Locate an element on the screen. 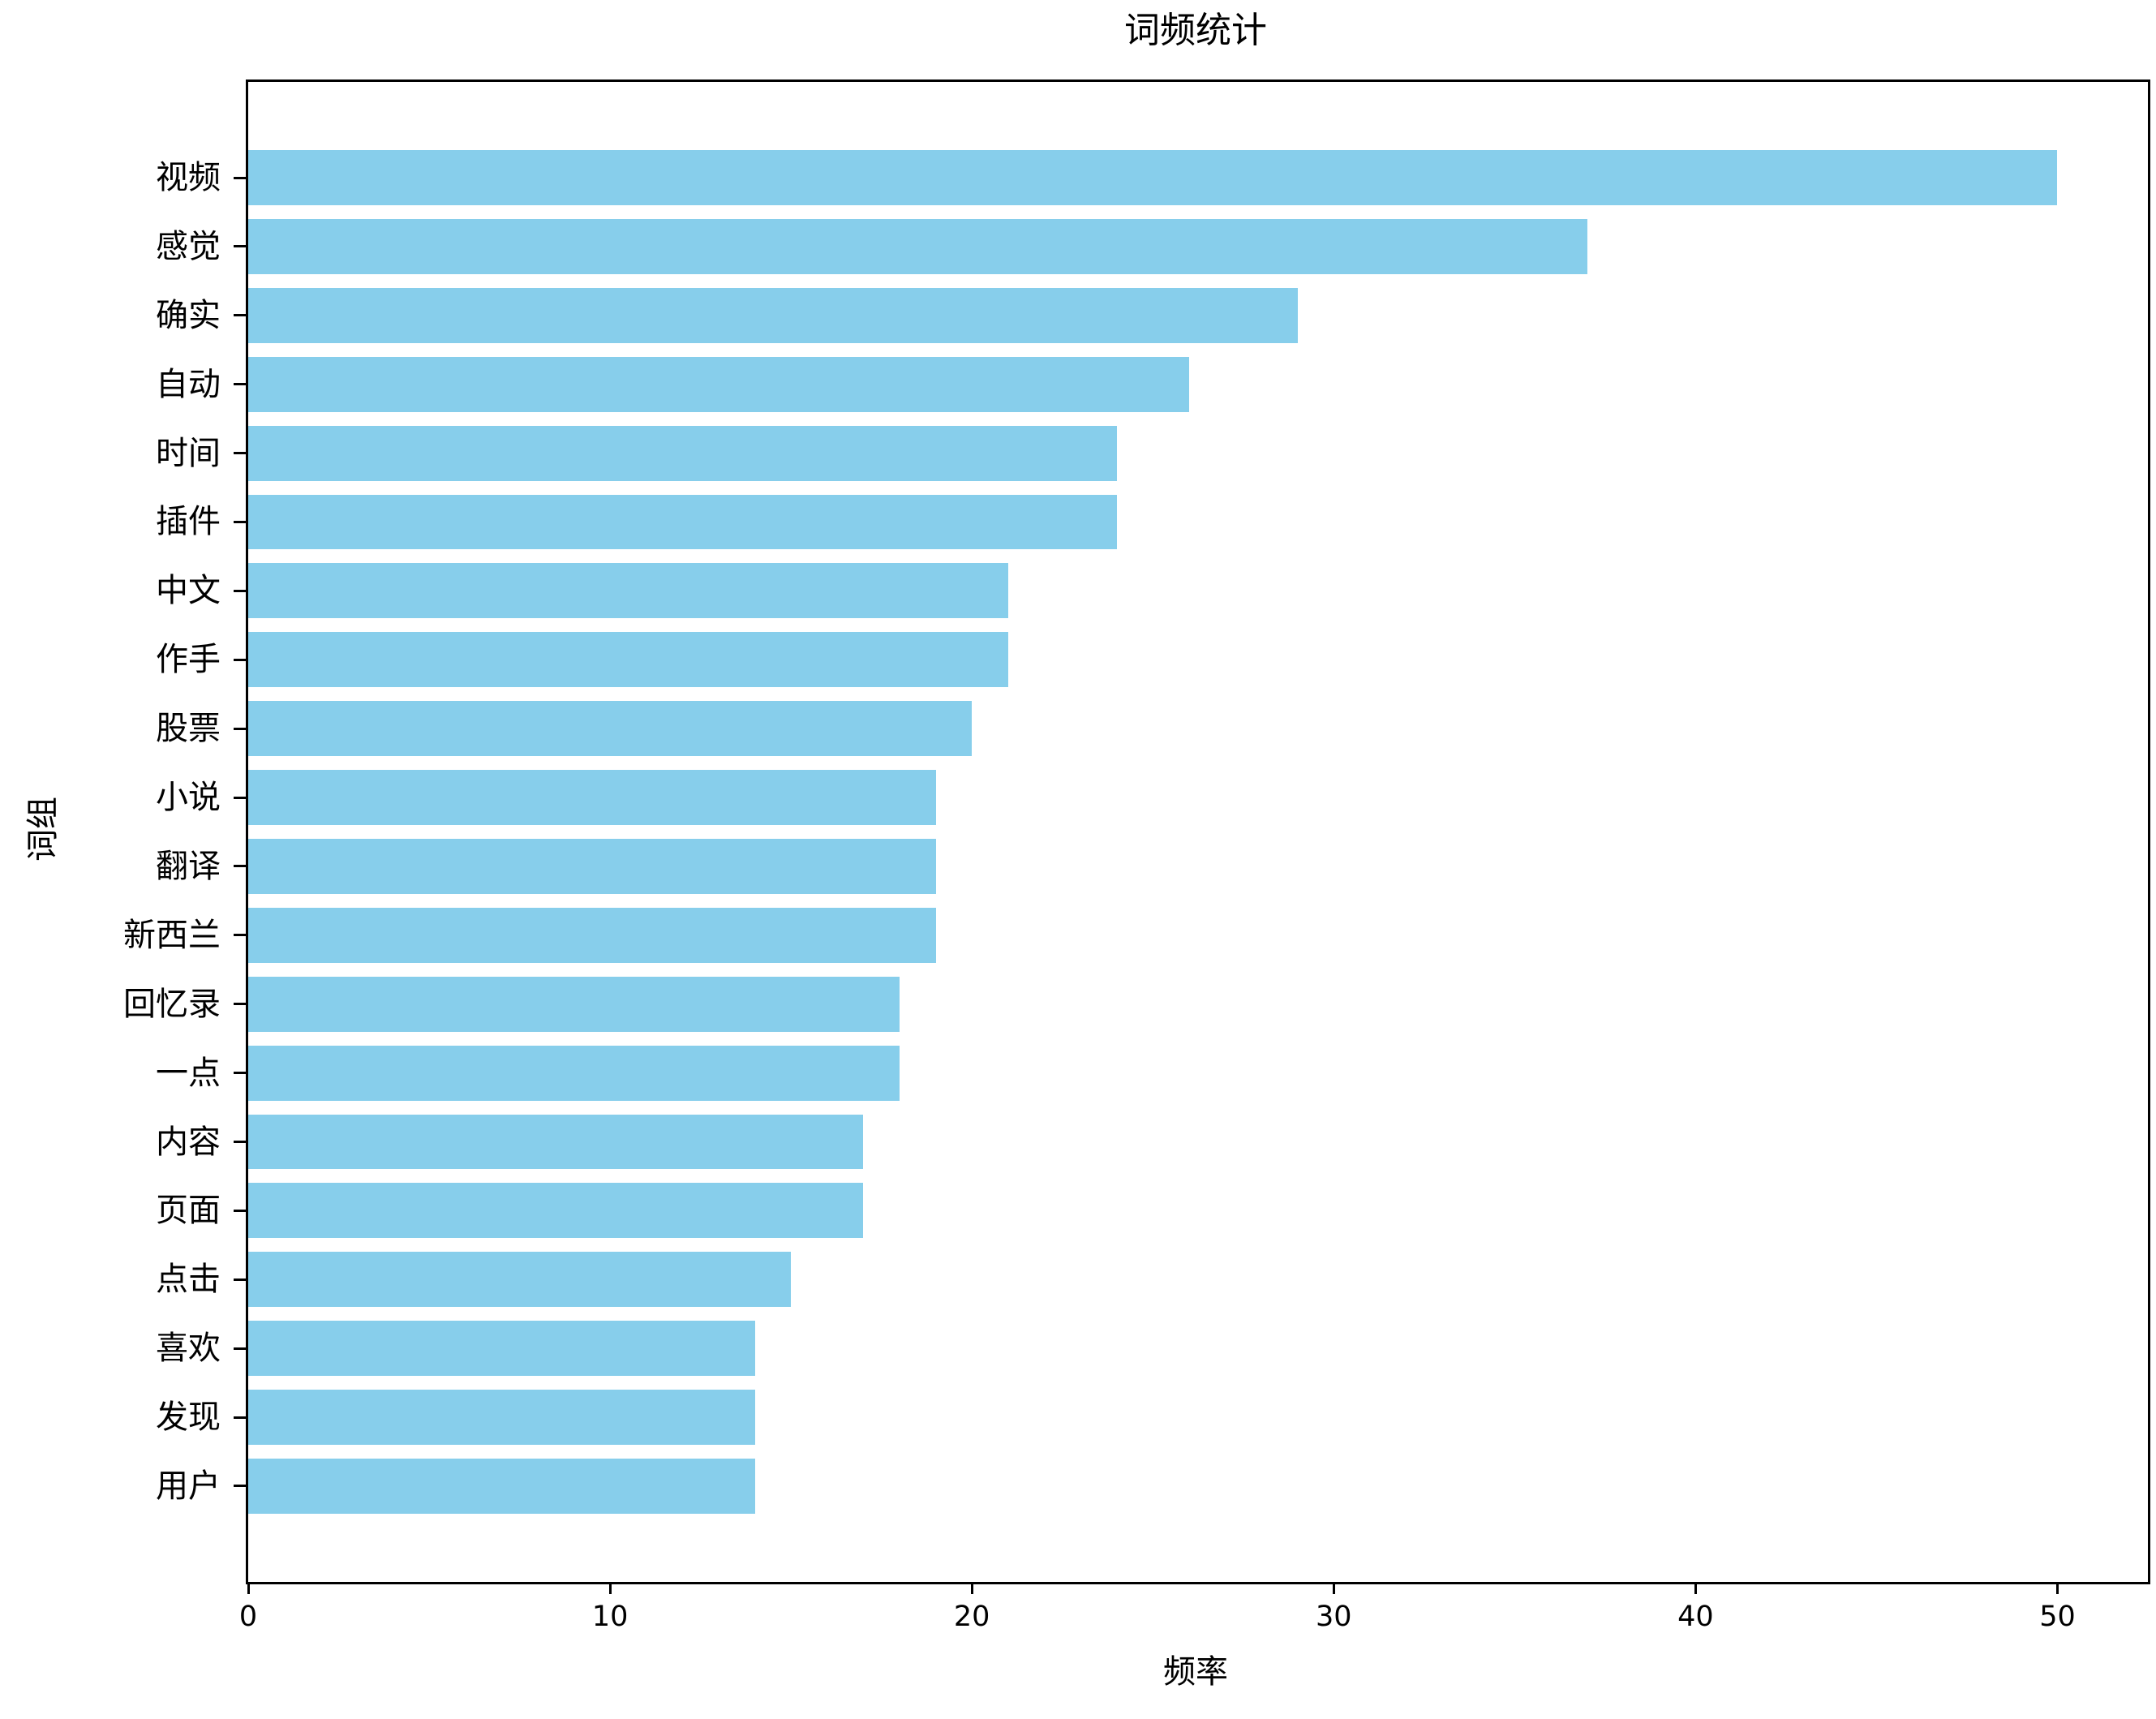 The width and height of the screenshot is (2156, 1719). y-tick-label: 页面 is located at coordinates (189, 1211).